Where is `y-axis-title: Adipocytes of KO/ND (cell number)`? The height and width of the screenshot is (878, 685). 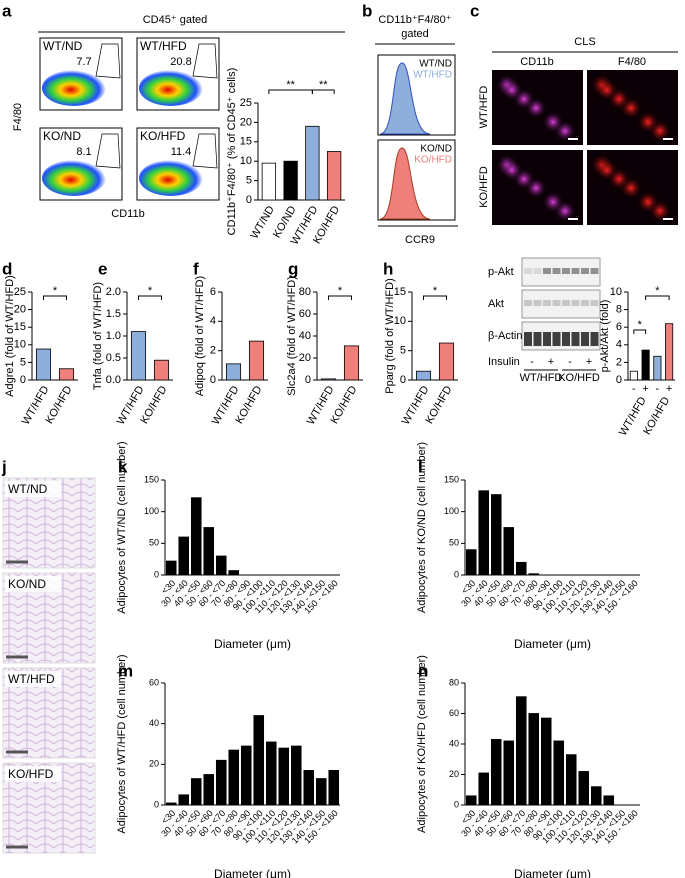
y-axis-title: Adipocytes of KO/ND (cell number) is located at coordinates (422, 527).